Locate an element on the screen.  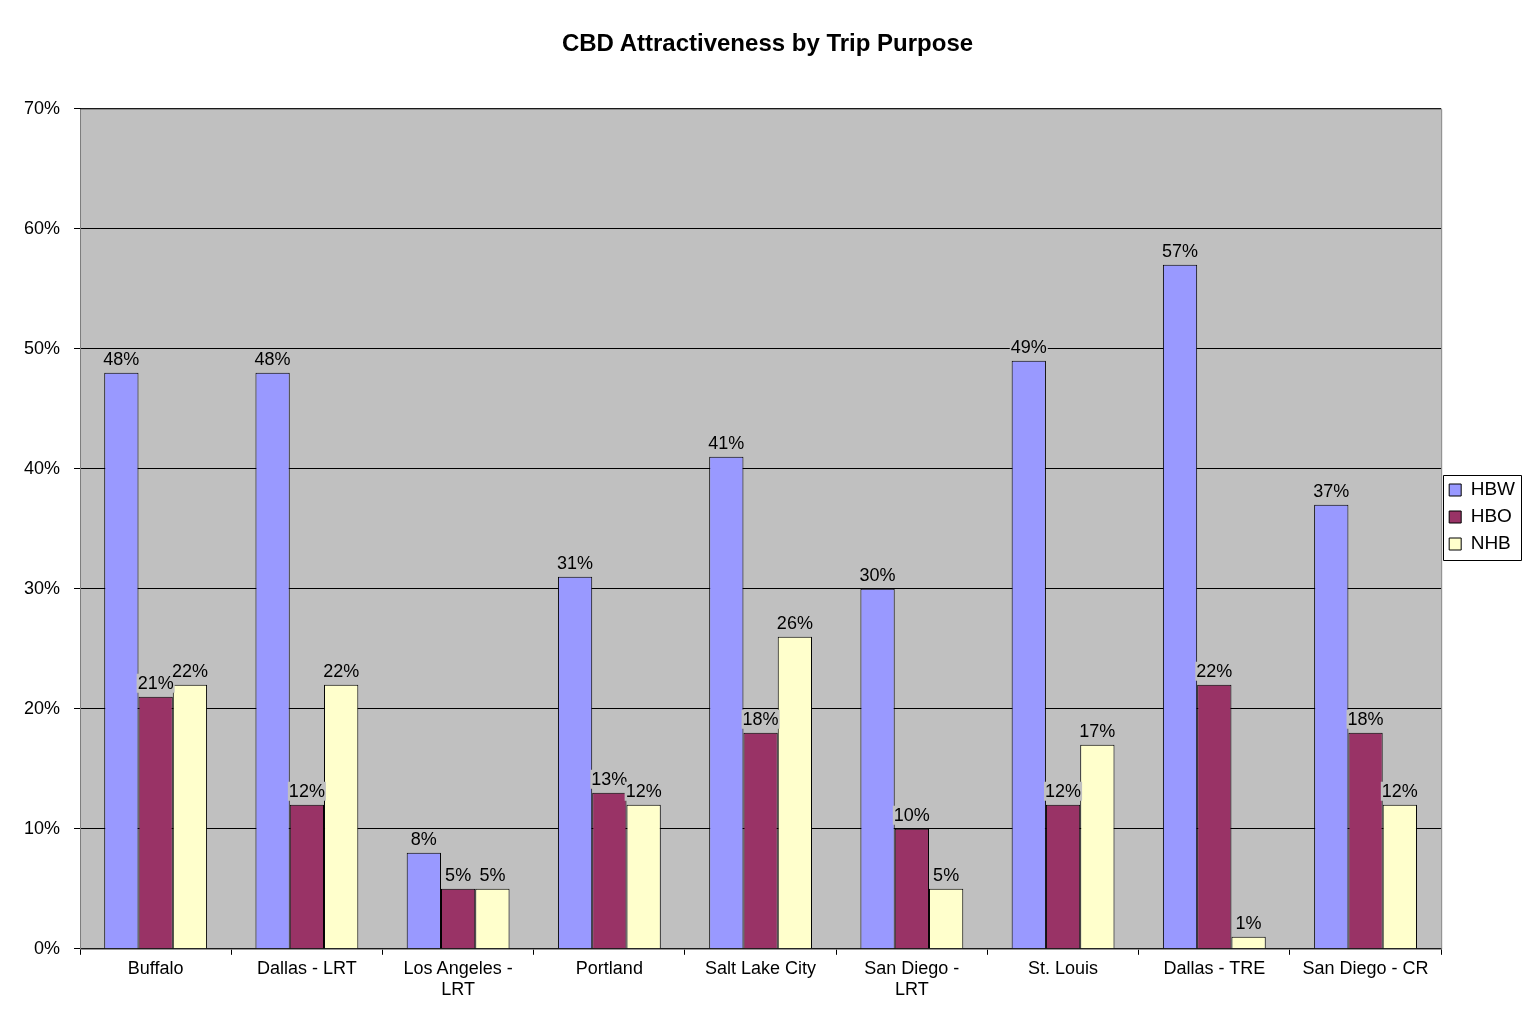
data-label: 21% is located at coordinates (155, 682).